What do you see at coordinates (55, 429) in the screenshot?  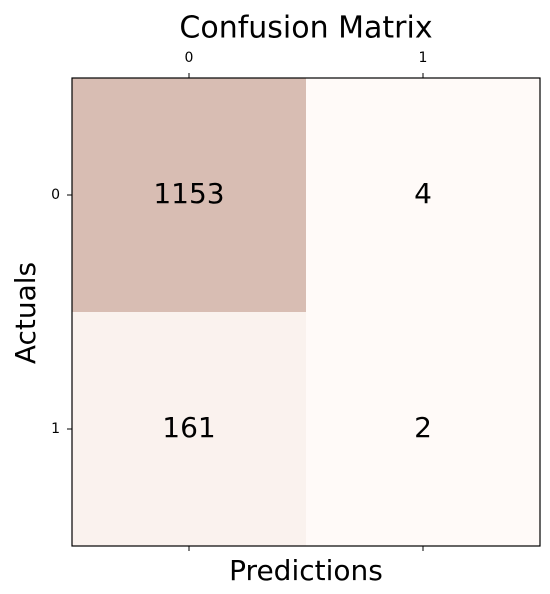 I see `y-tick-label: 1` at bounding box center [55, 429].